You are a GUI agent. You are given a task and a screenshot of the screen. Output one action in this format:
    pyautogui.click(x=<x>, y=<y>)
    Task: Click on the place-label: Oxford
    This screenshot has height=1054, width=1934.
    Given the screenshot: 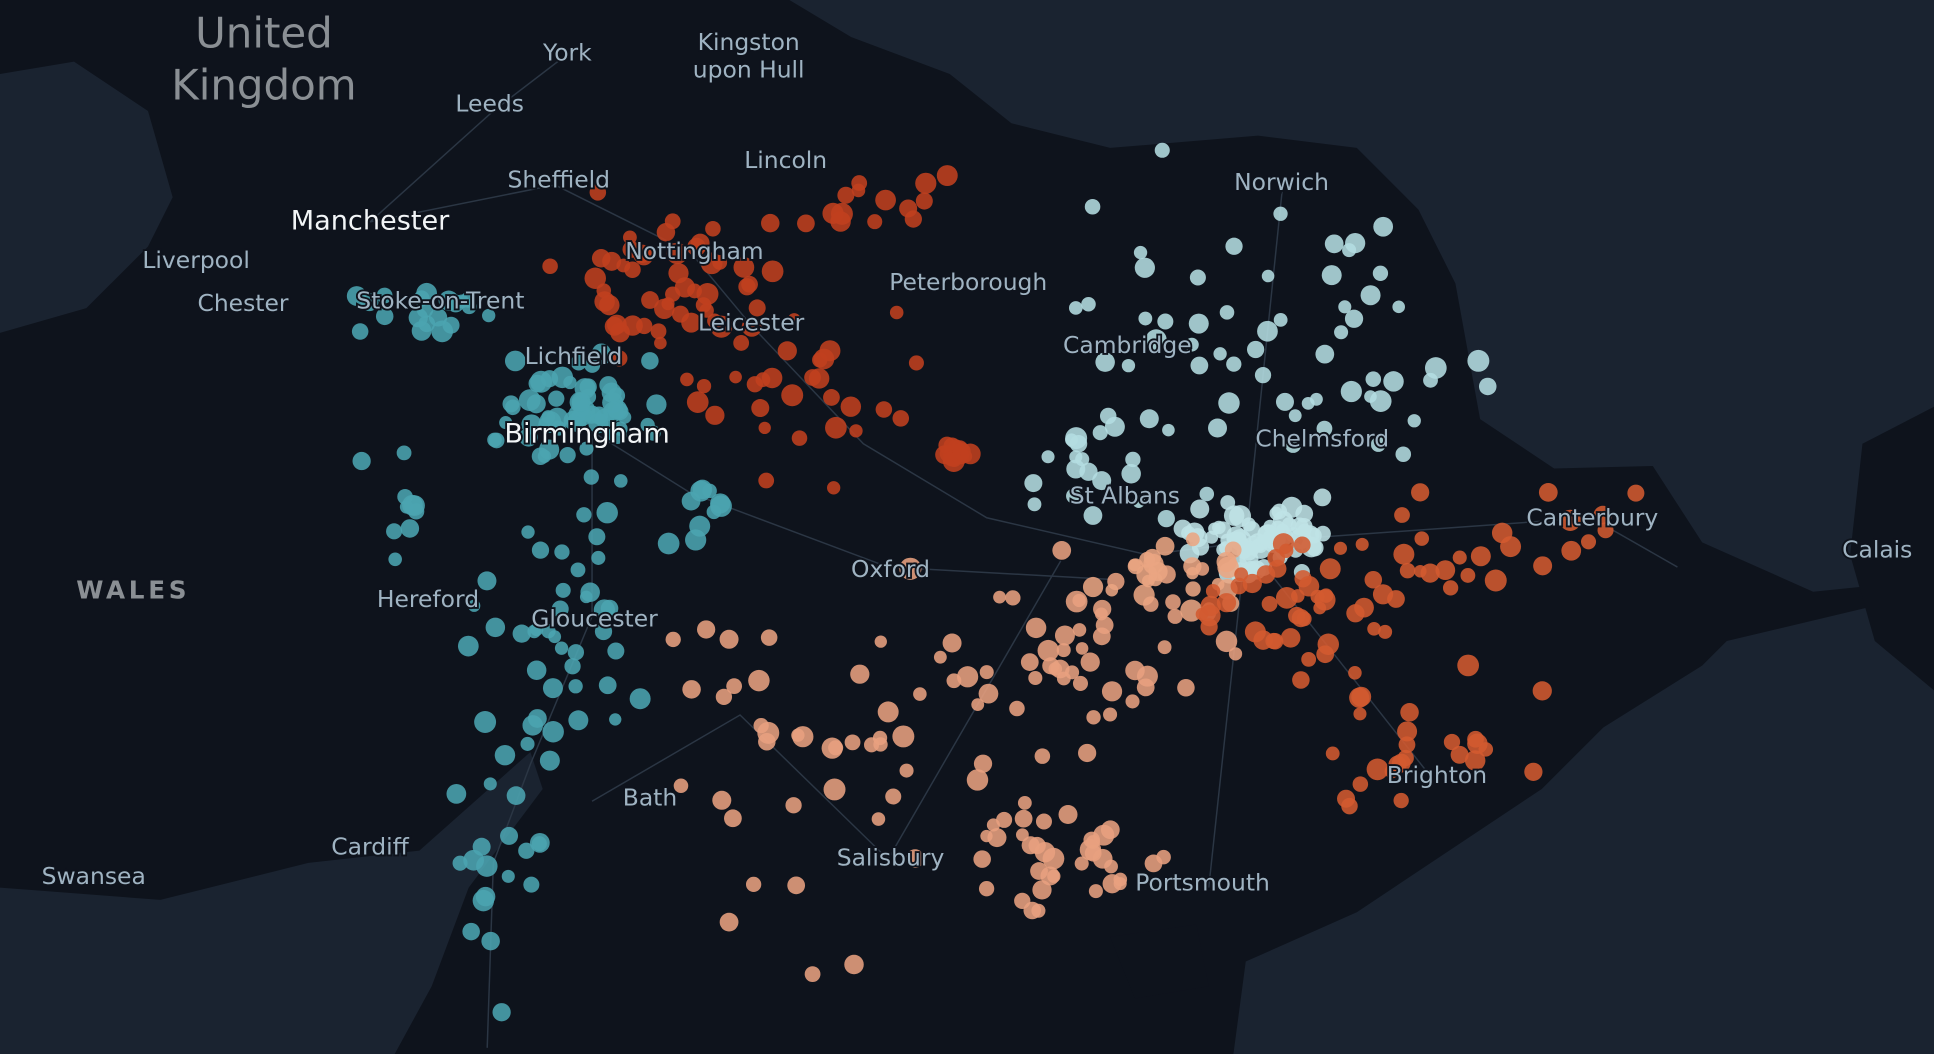 What is the action you would take?
    pyautogui.click(x=890, y=569)
    